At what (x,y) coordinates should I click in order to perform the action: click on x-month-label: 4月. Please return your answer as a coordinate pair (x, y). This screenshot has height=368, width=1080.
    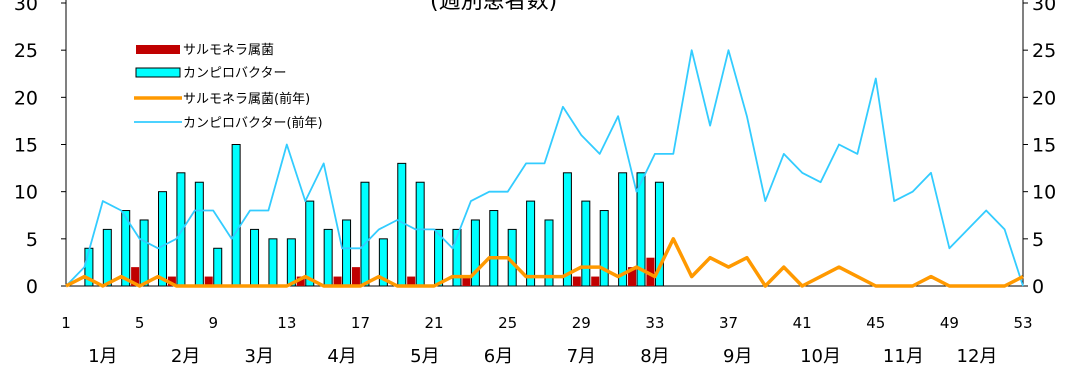
    Looking at the image, I should click on (341, 356).